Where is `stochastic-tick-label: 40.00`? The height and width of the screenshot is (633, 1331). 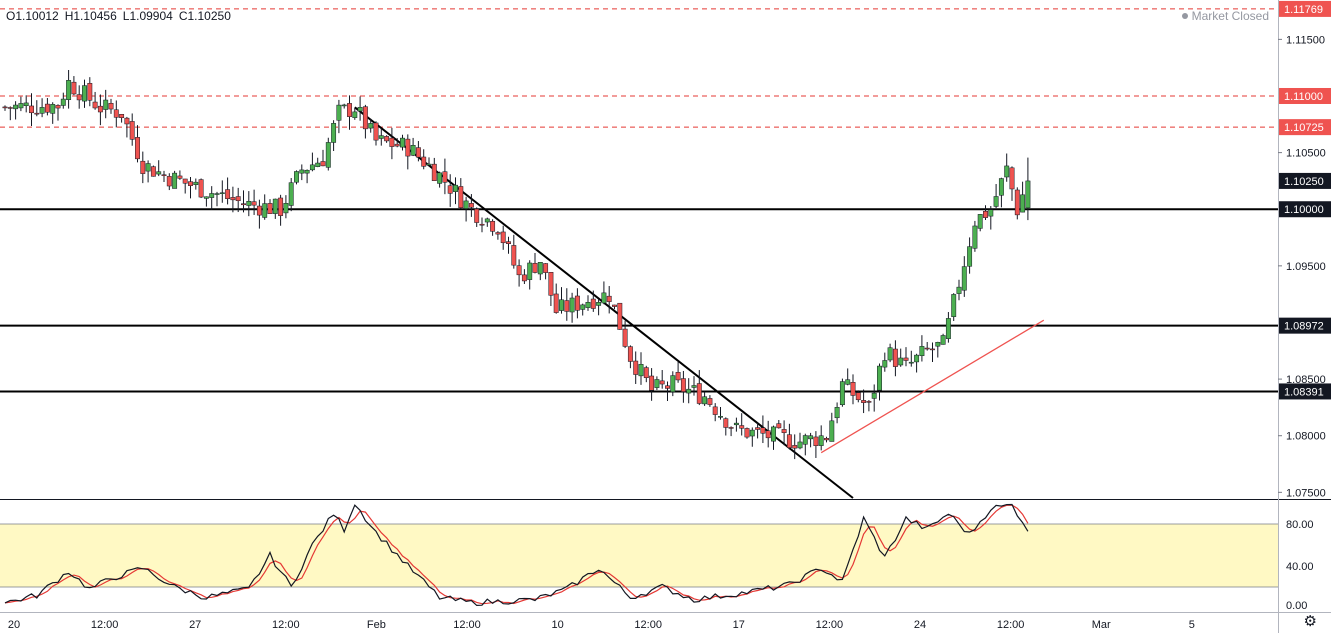 stochastic-tick-label: 40.00 is located at coordinates (1300, 567).